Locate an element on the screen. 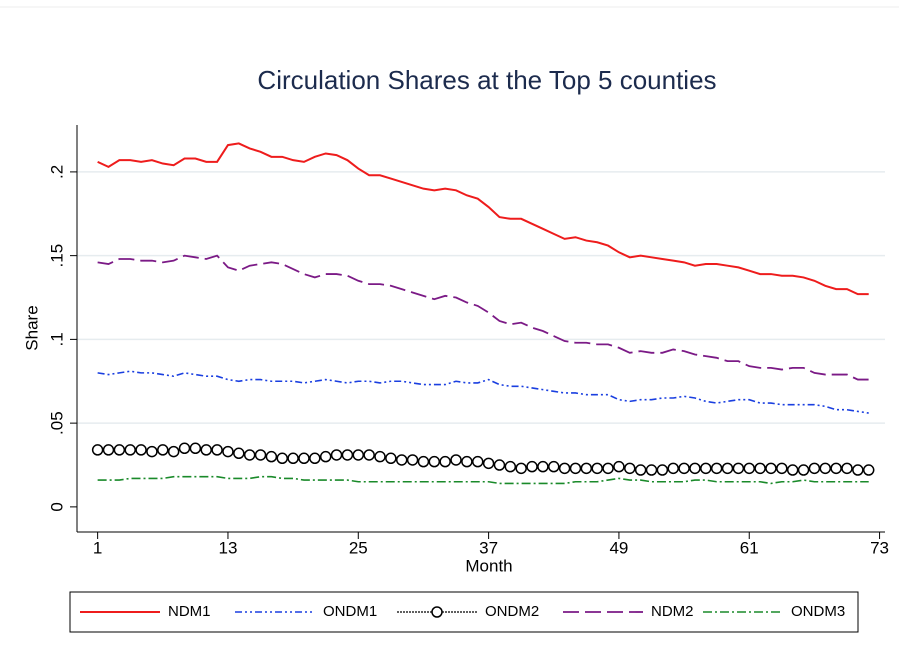 Image resolution: width=899 pixels, height=664 pixels. legend-label: ONDM2 is located at coordinates (512, 611).